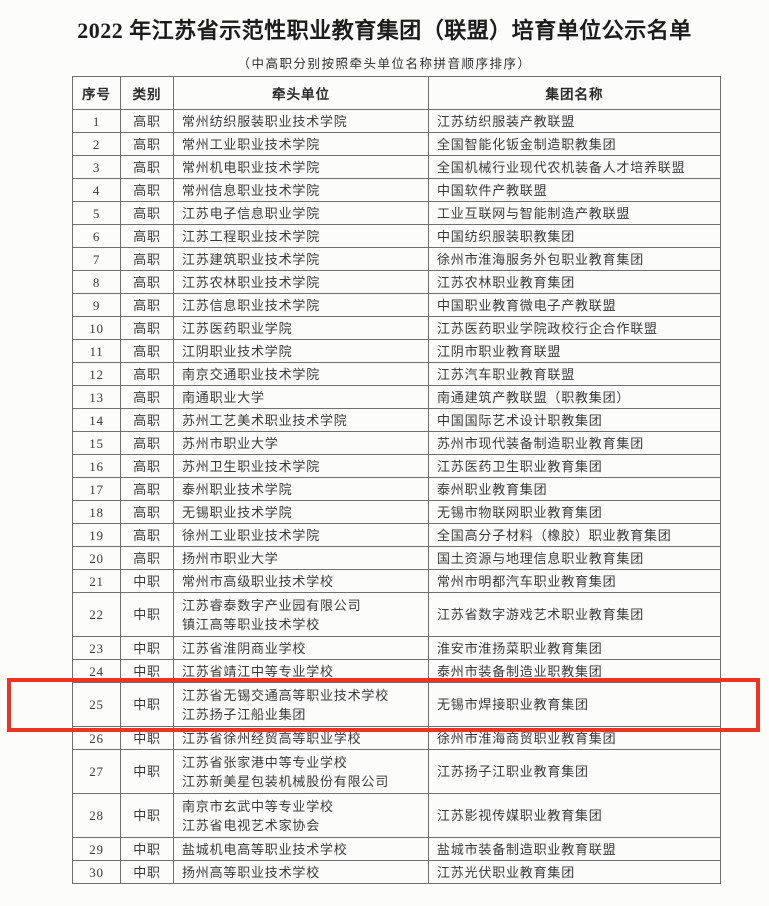 The height and width of the screenshot is (906, 769). Describe the element at coordinates (96, 420) in the screenshot. I see `cell-no: 14` at that location.